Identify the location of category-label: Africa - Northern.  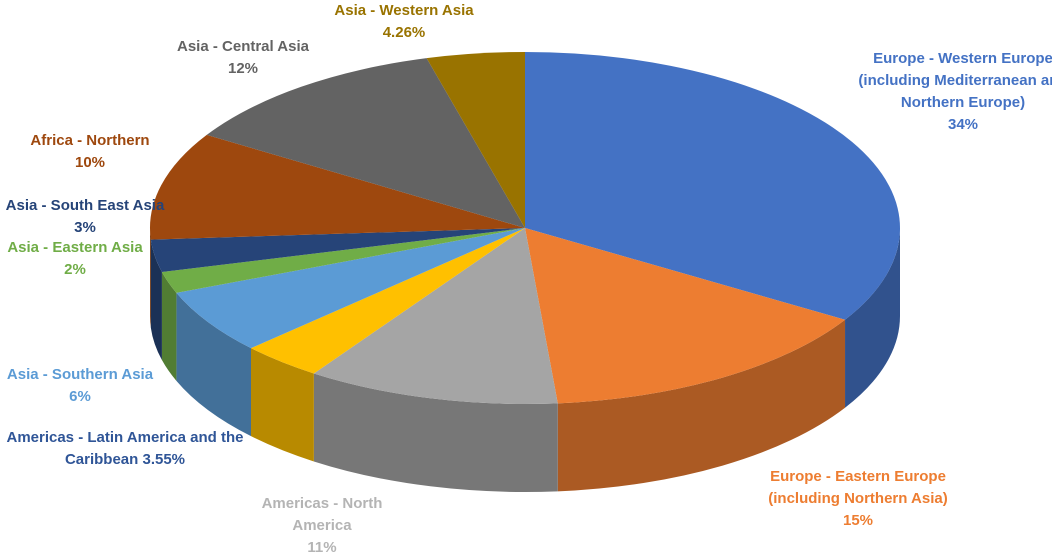
(90, 140).